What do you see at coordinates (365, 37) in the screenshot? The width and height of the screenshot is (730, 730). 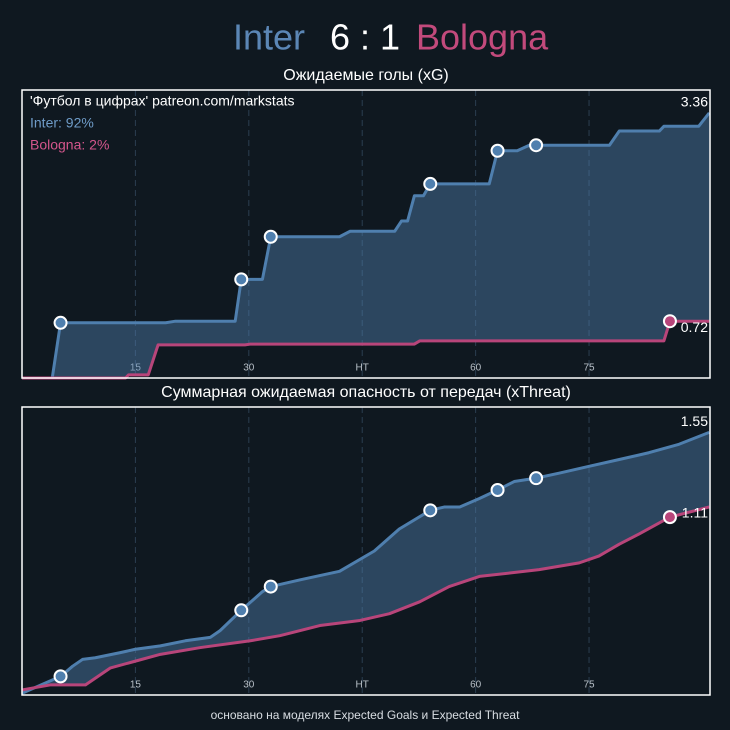 I see `score: 6 : 1` at bounding box center [365, 37].